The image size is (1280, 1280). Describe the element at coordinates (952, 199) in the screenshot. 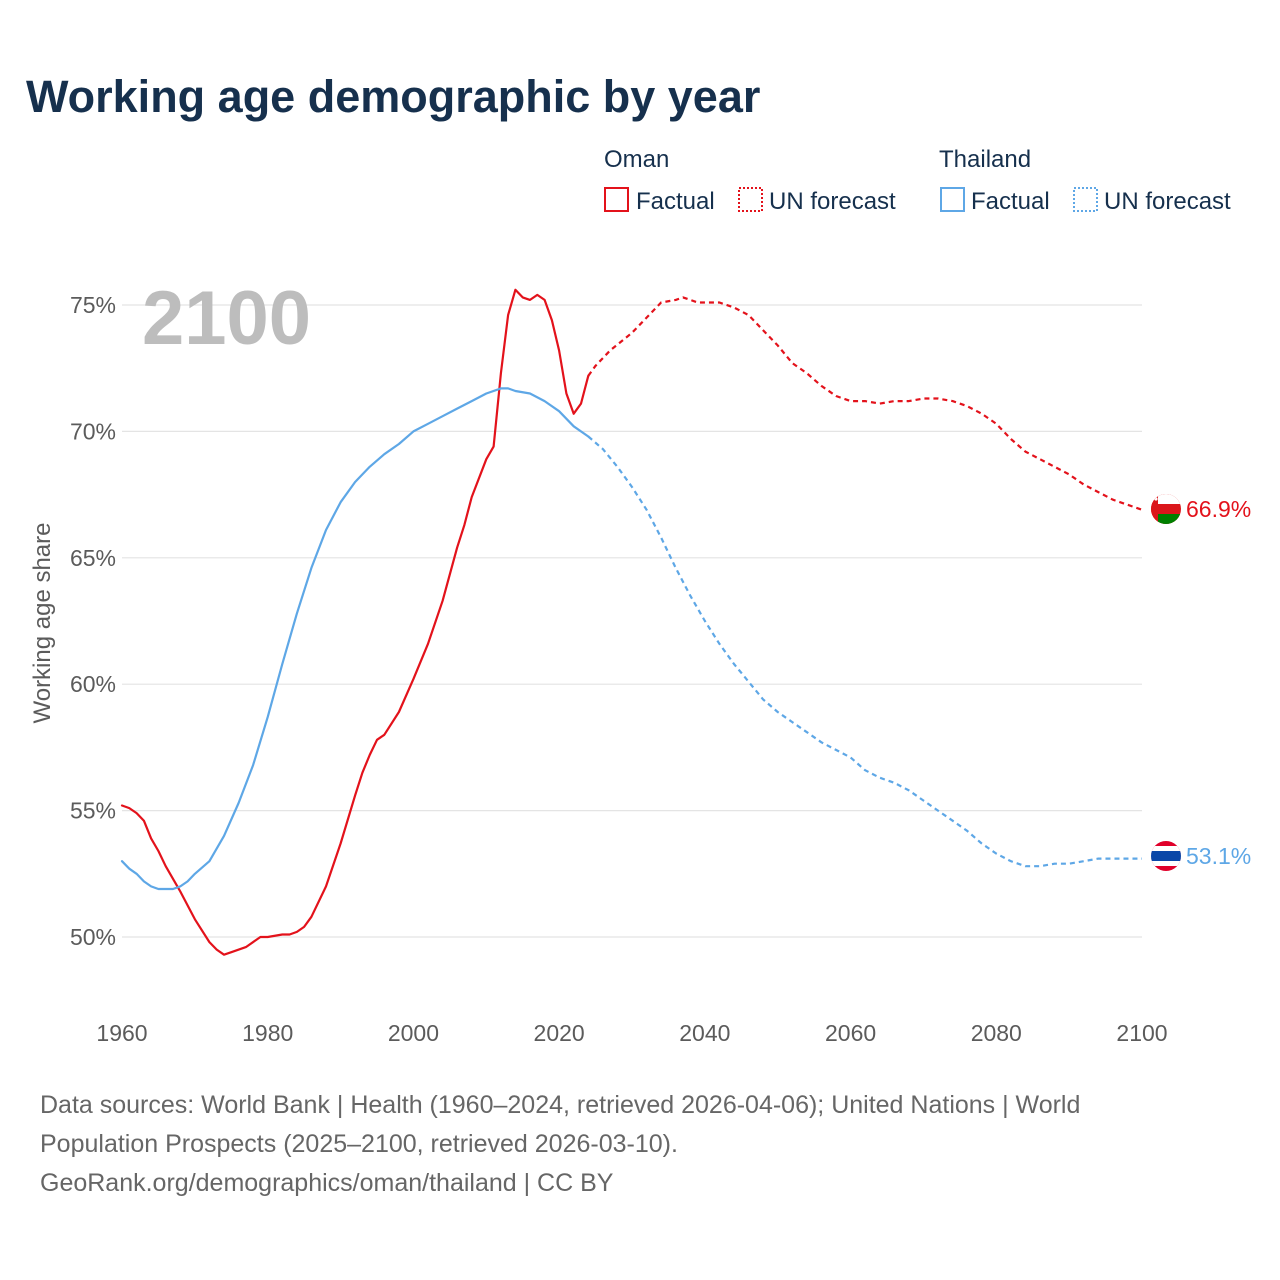

I see `legend-swatch-thailand-factual` at that location.